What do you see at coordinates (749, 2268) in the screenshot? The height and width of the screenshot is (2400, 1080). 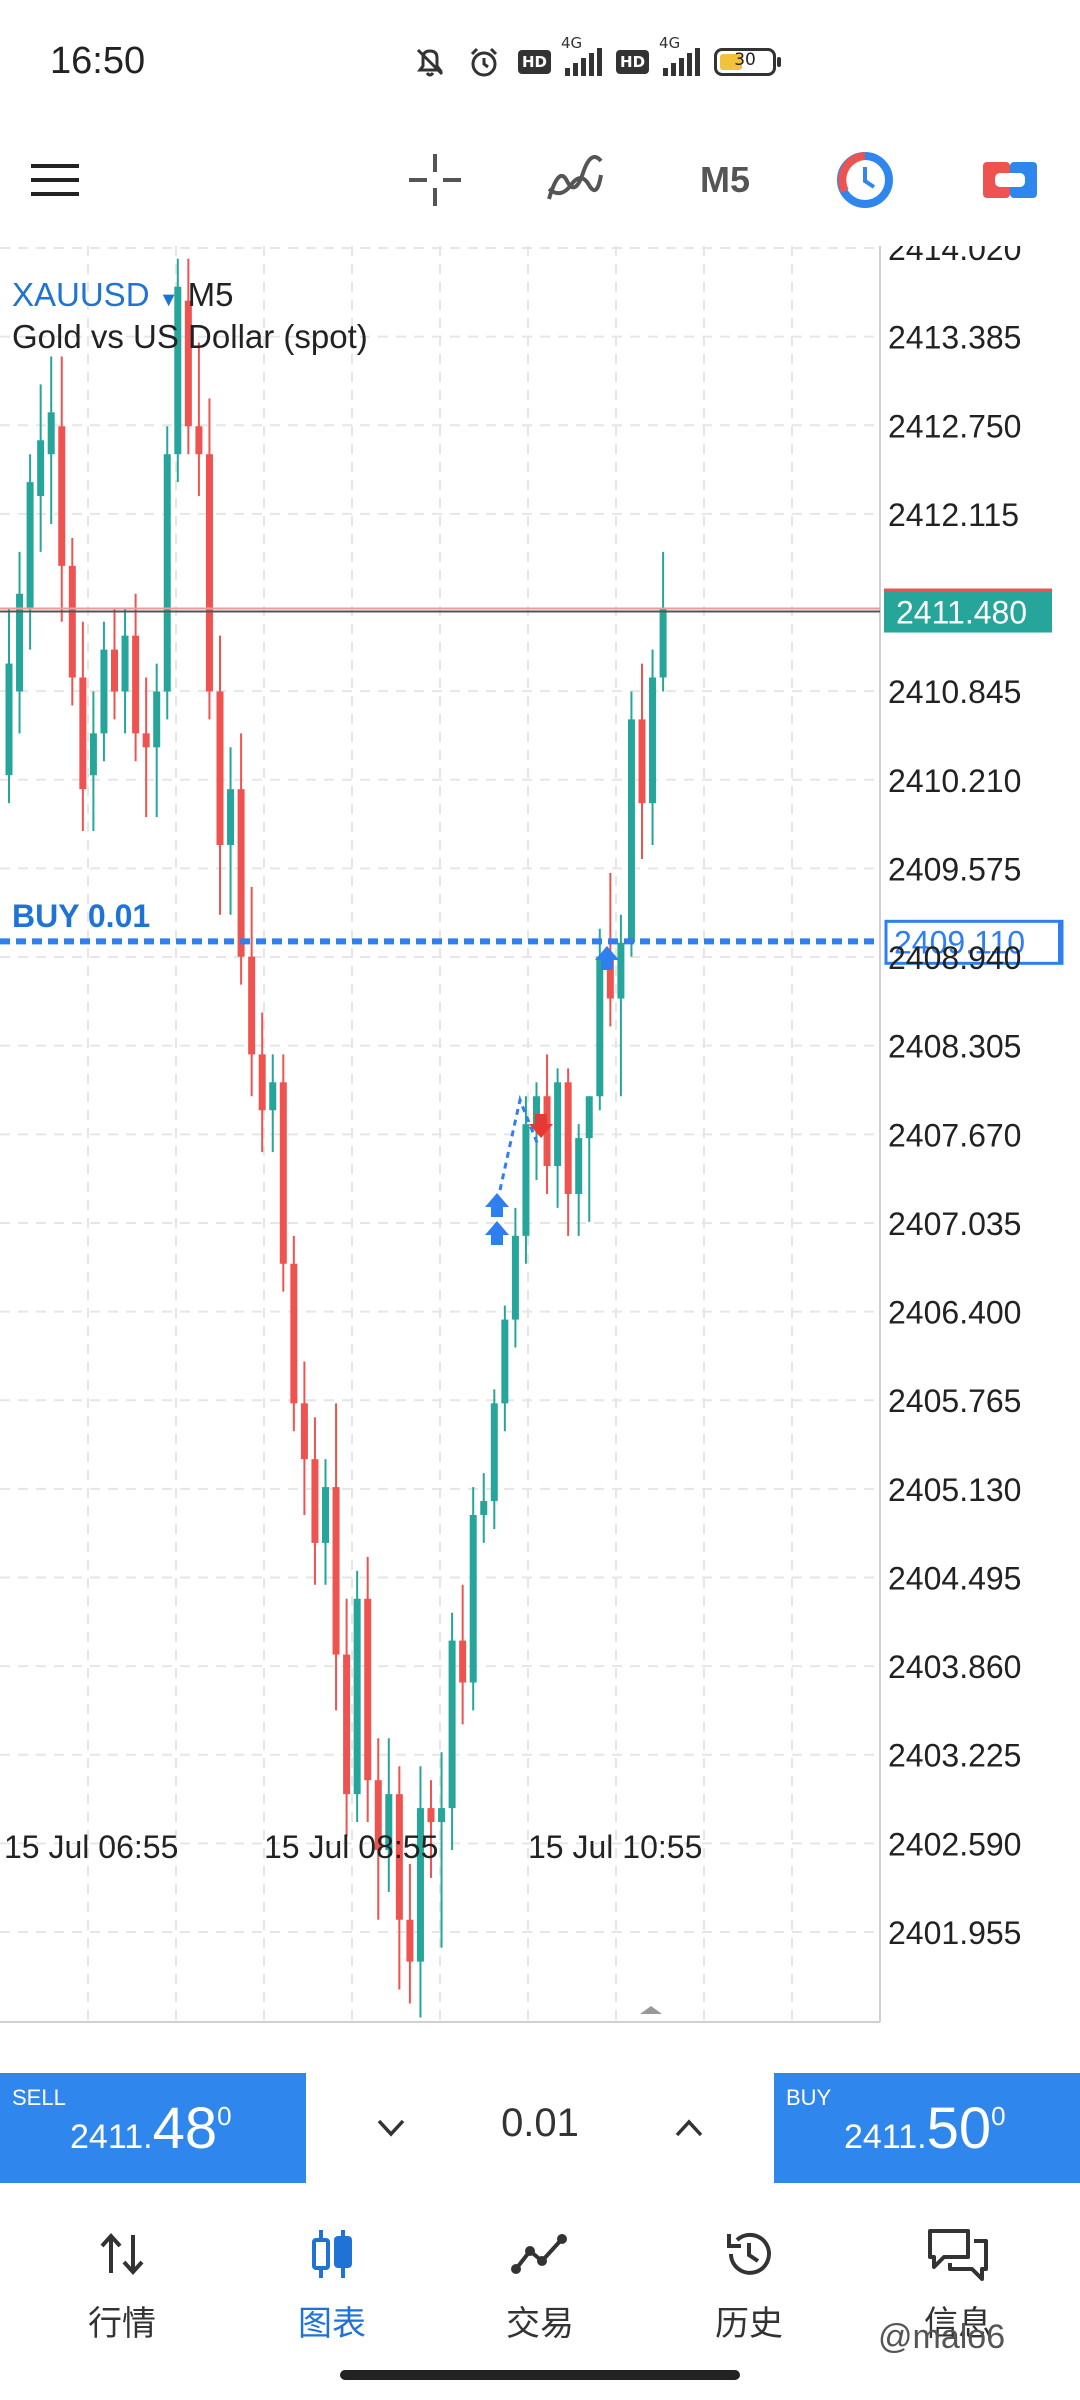 I see `tab-history: 历史` at bounding box center [749, 2268].